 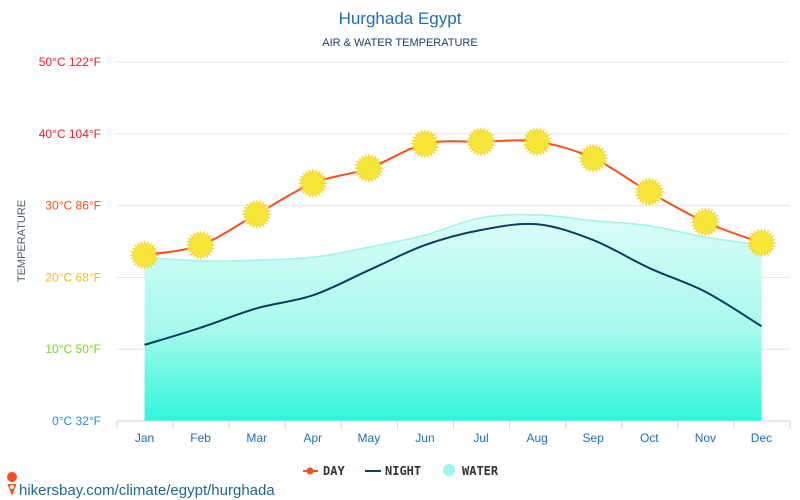 I want to click on x-tick-label: Jul, so click(x=480, y=438).